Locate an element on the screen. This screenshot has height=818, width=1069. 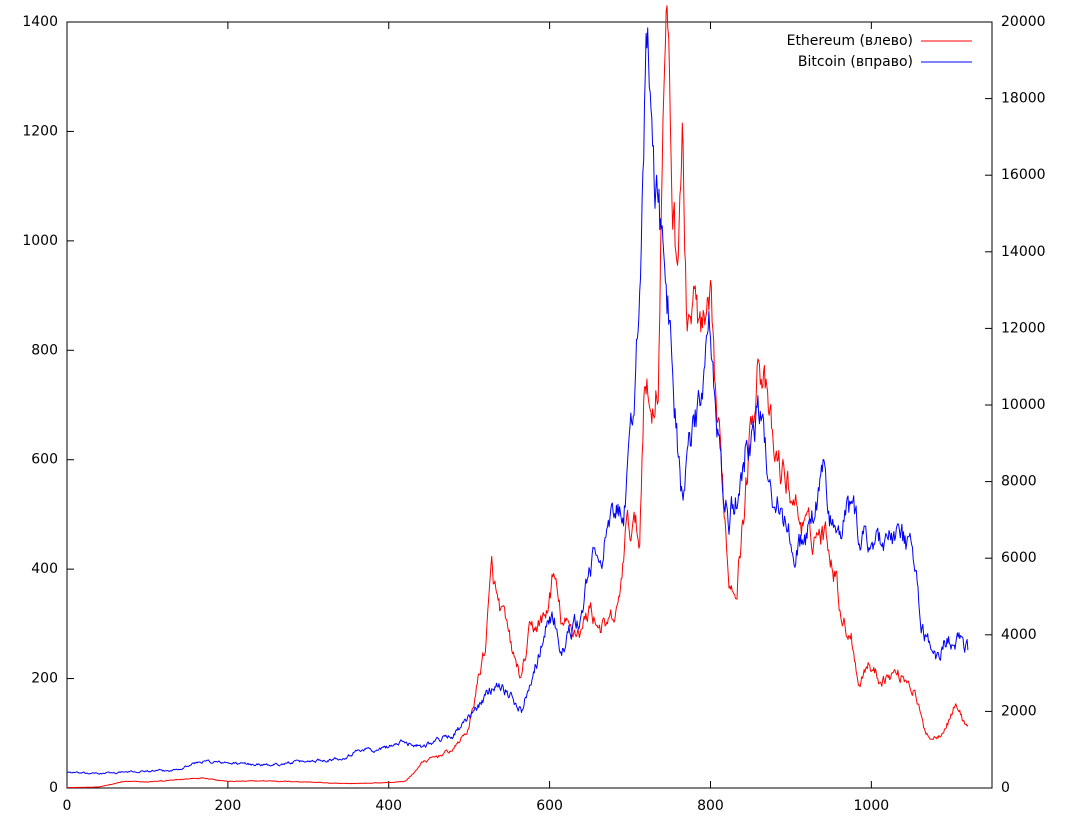
legend-label: Ethereum (влево) is located at coordinates (850, 41).